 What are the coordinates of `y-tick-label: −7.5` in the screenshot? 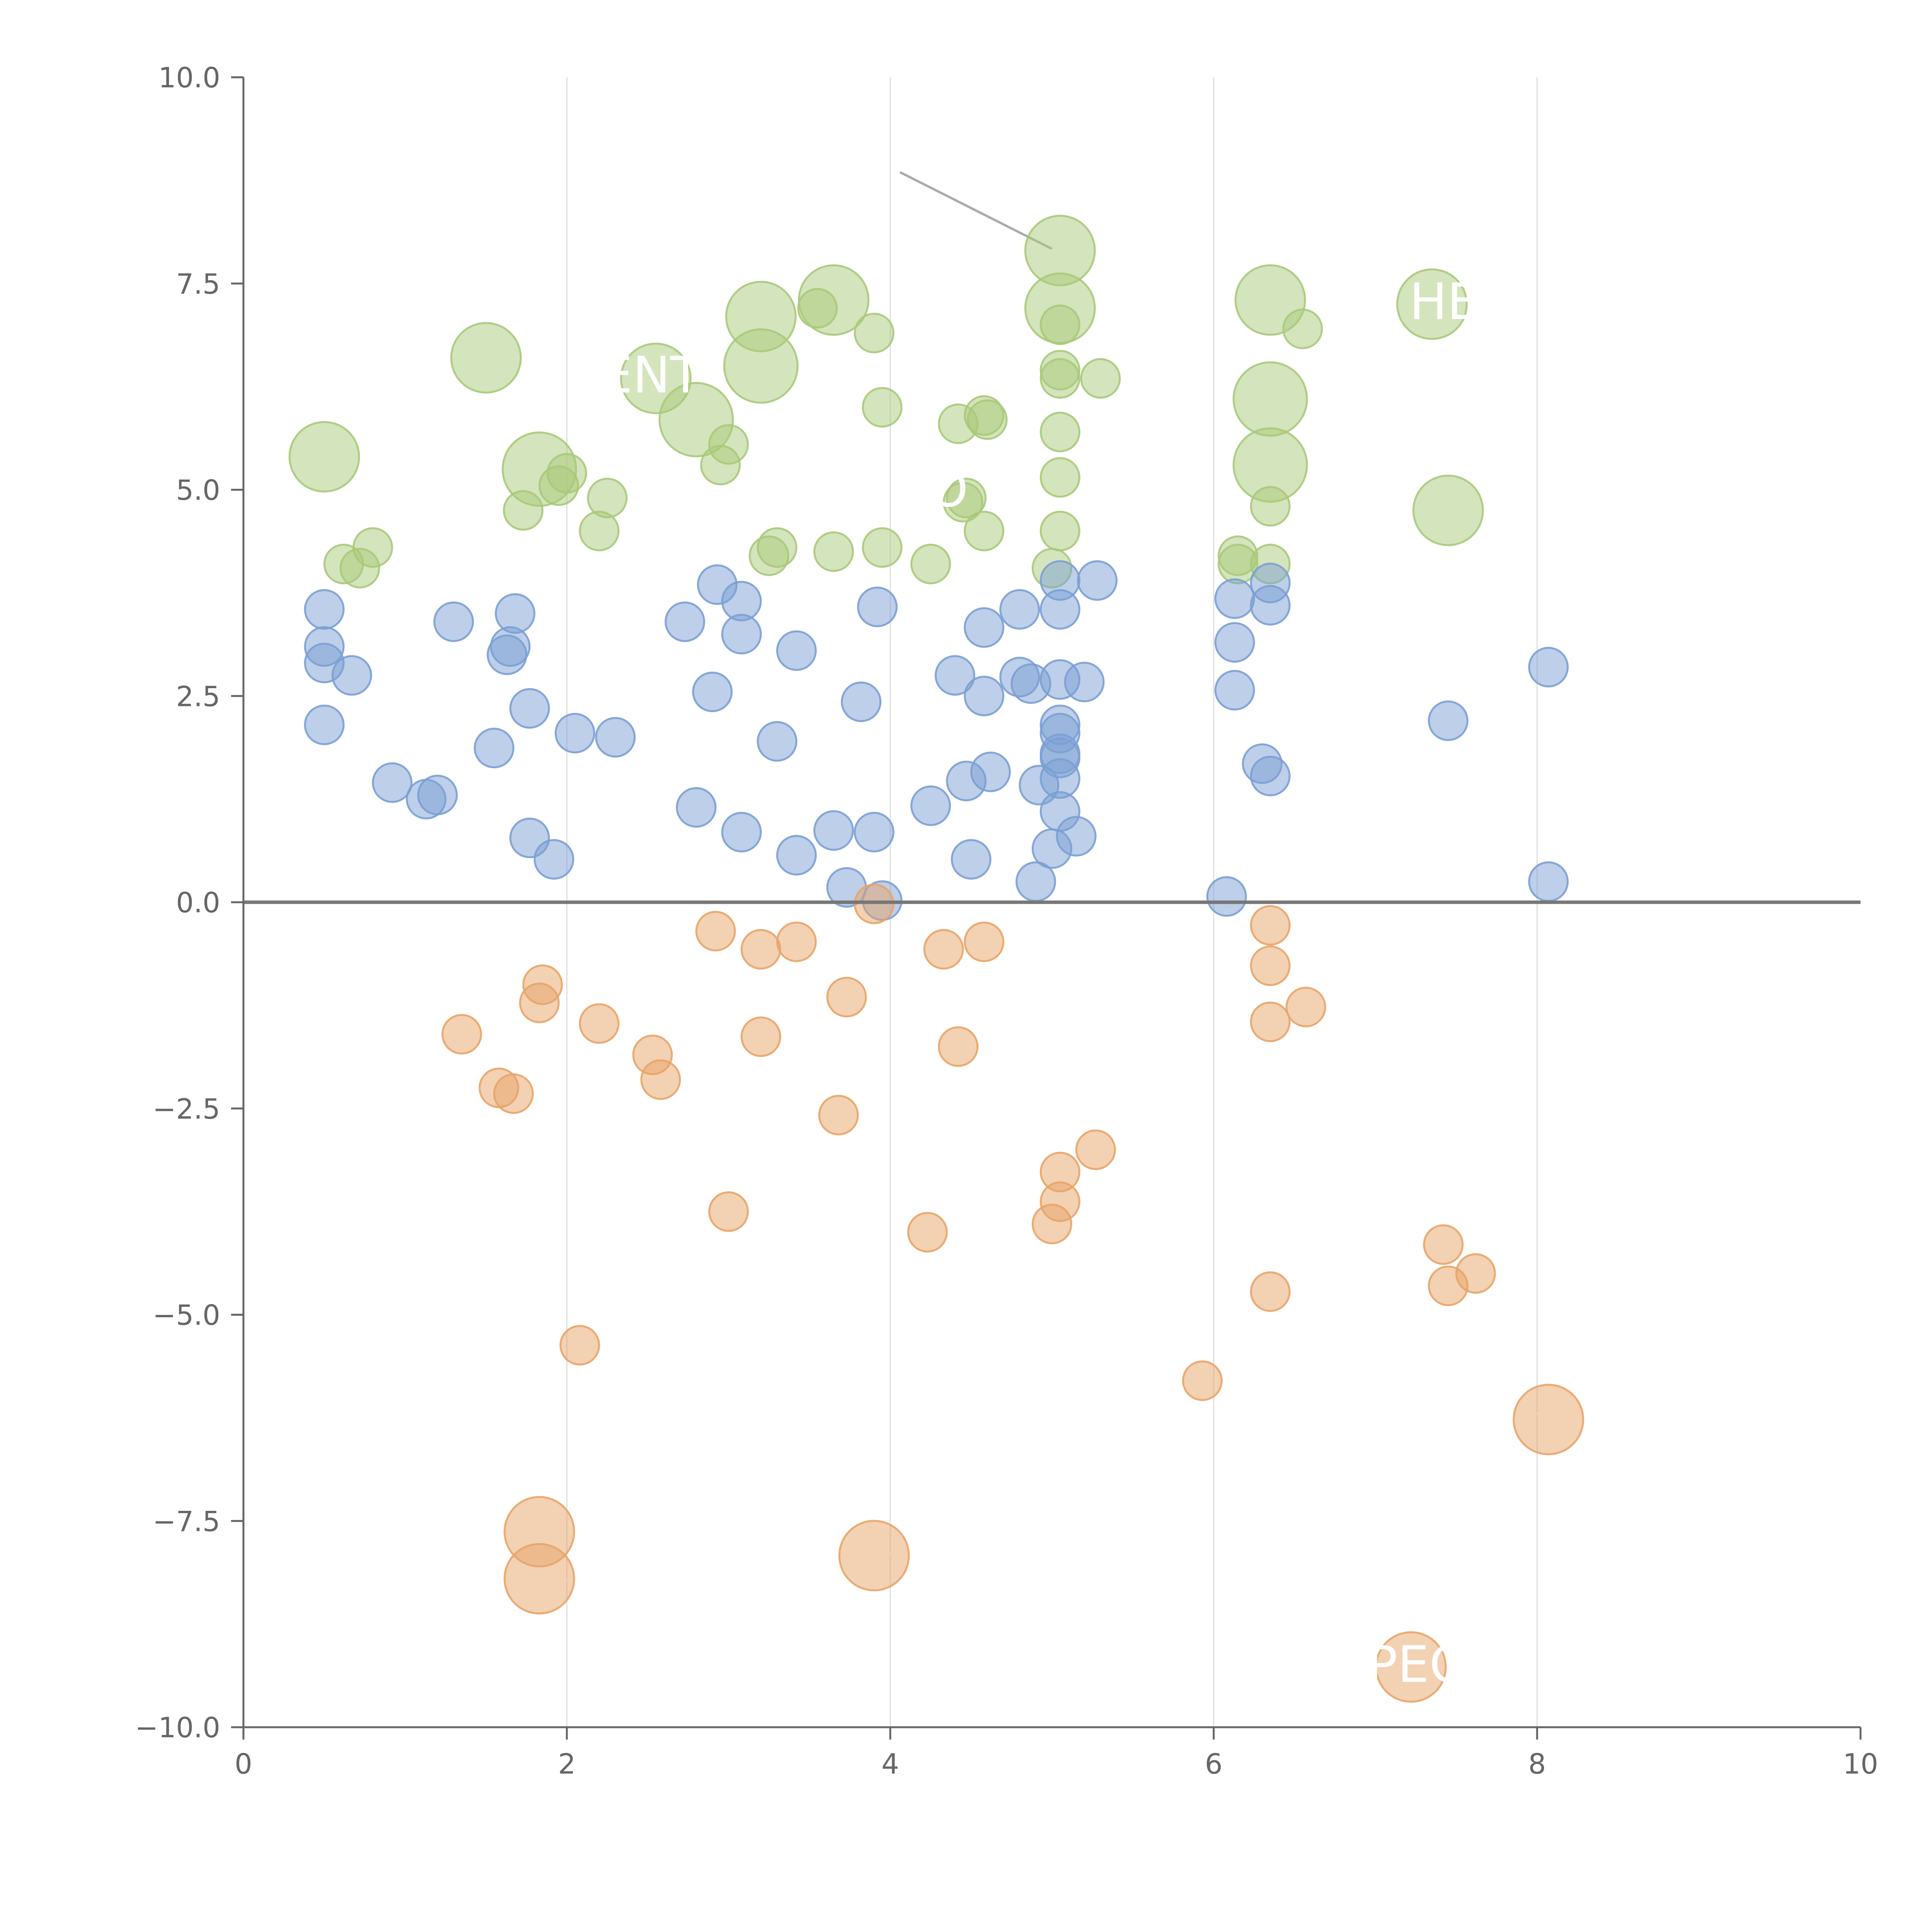 It's located at (186, 1521).